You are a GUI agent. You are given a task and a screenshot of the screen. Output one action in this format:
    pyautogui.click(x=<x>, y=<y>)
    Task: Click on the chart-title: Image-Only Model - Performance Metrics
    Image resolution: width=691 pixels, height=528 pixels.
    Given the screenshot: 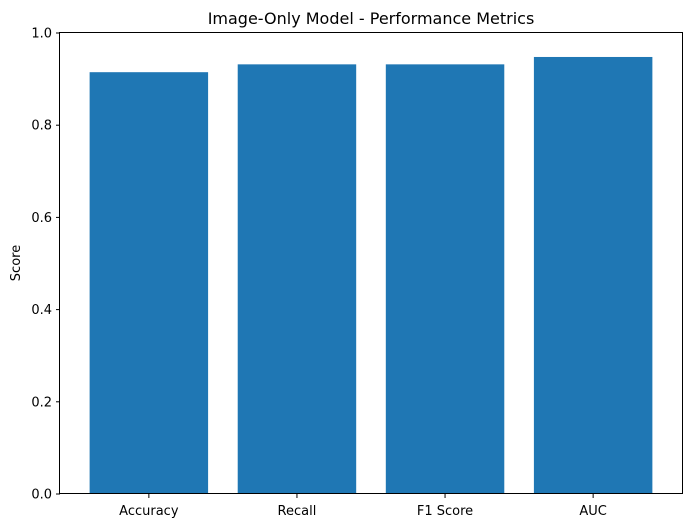 What is the action you would take?
    pyautogui.click(x=371, y=18)
    